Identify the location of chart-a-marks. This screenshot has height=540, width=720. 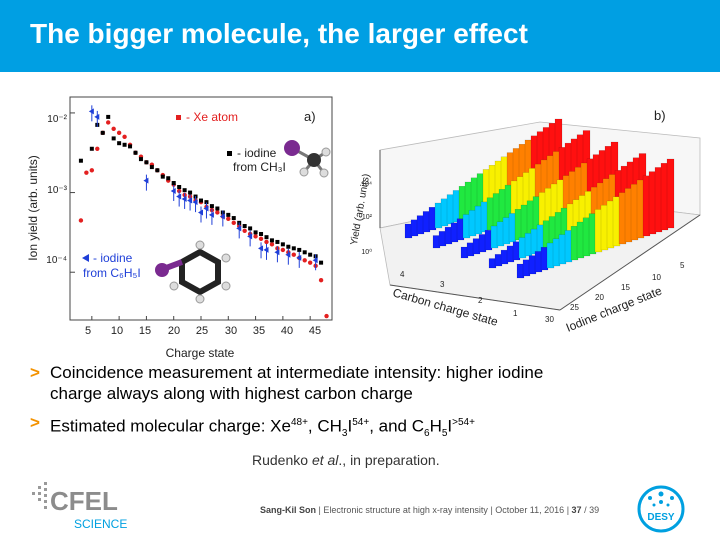
(199, 212).